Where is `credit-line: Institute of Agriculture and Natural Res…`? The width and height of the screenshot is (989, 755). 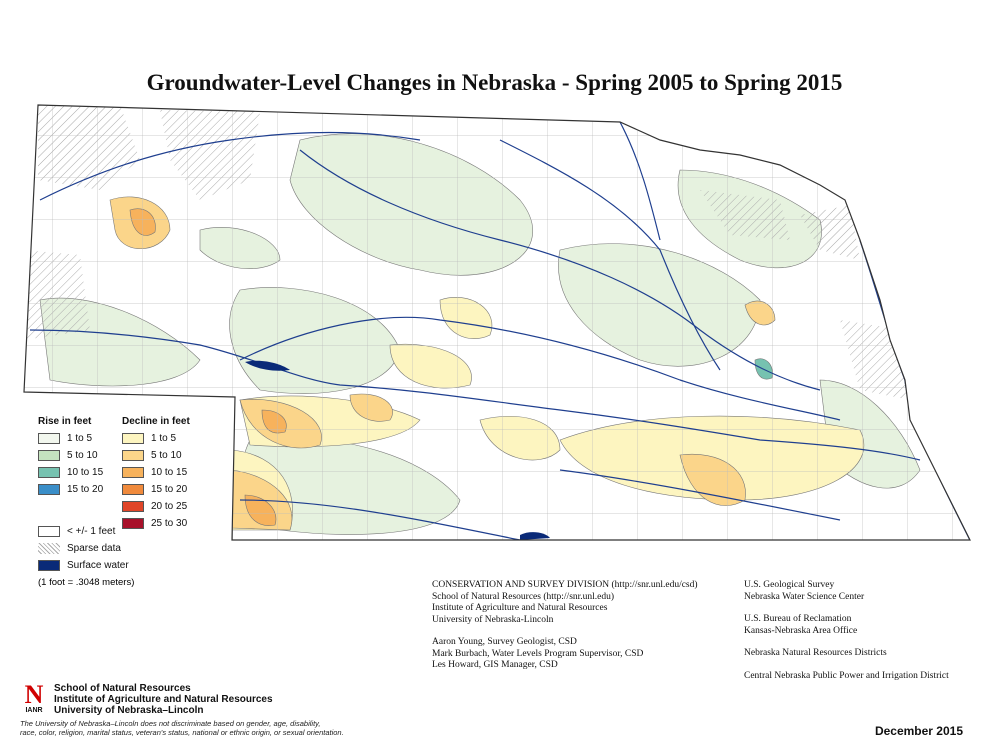 credit-line: Institute of Agriculture and Natural Res… is located at coordinates (520, 608).